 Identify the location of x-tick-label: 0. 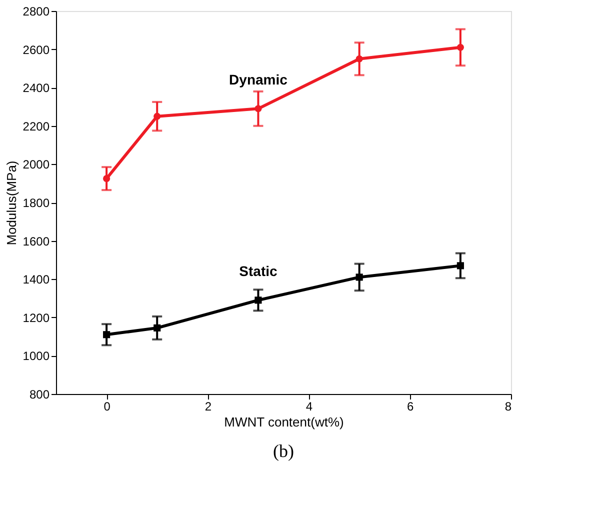
(107, 407).